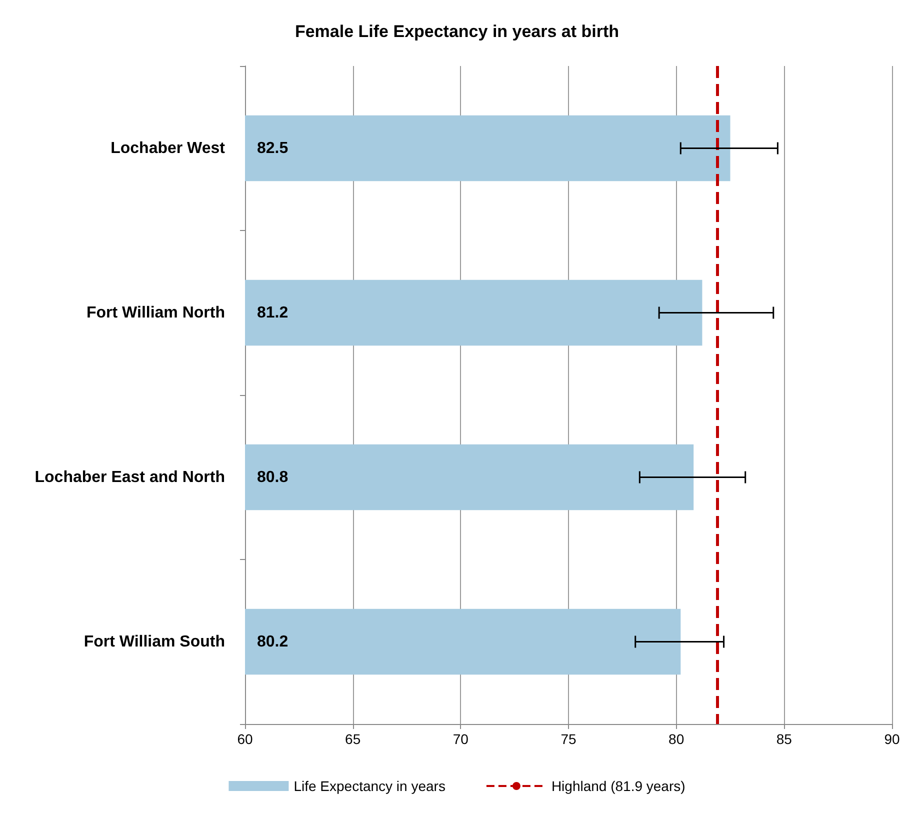 Image resolution: width=914 pixels, height=816 pixels. What do you see at coordinates (272, 477) in the screenshot?
I see `data-label: 80.8` at bounding box center [272, 477].